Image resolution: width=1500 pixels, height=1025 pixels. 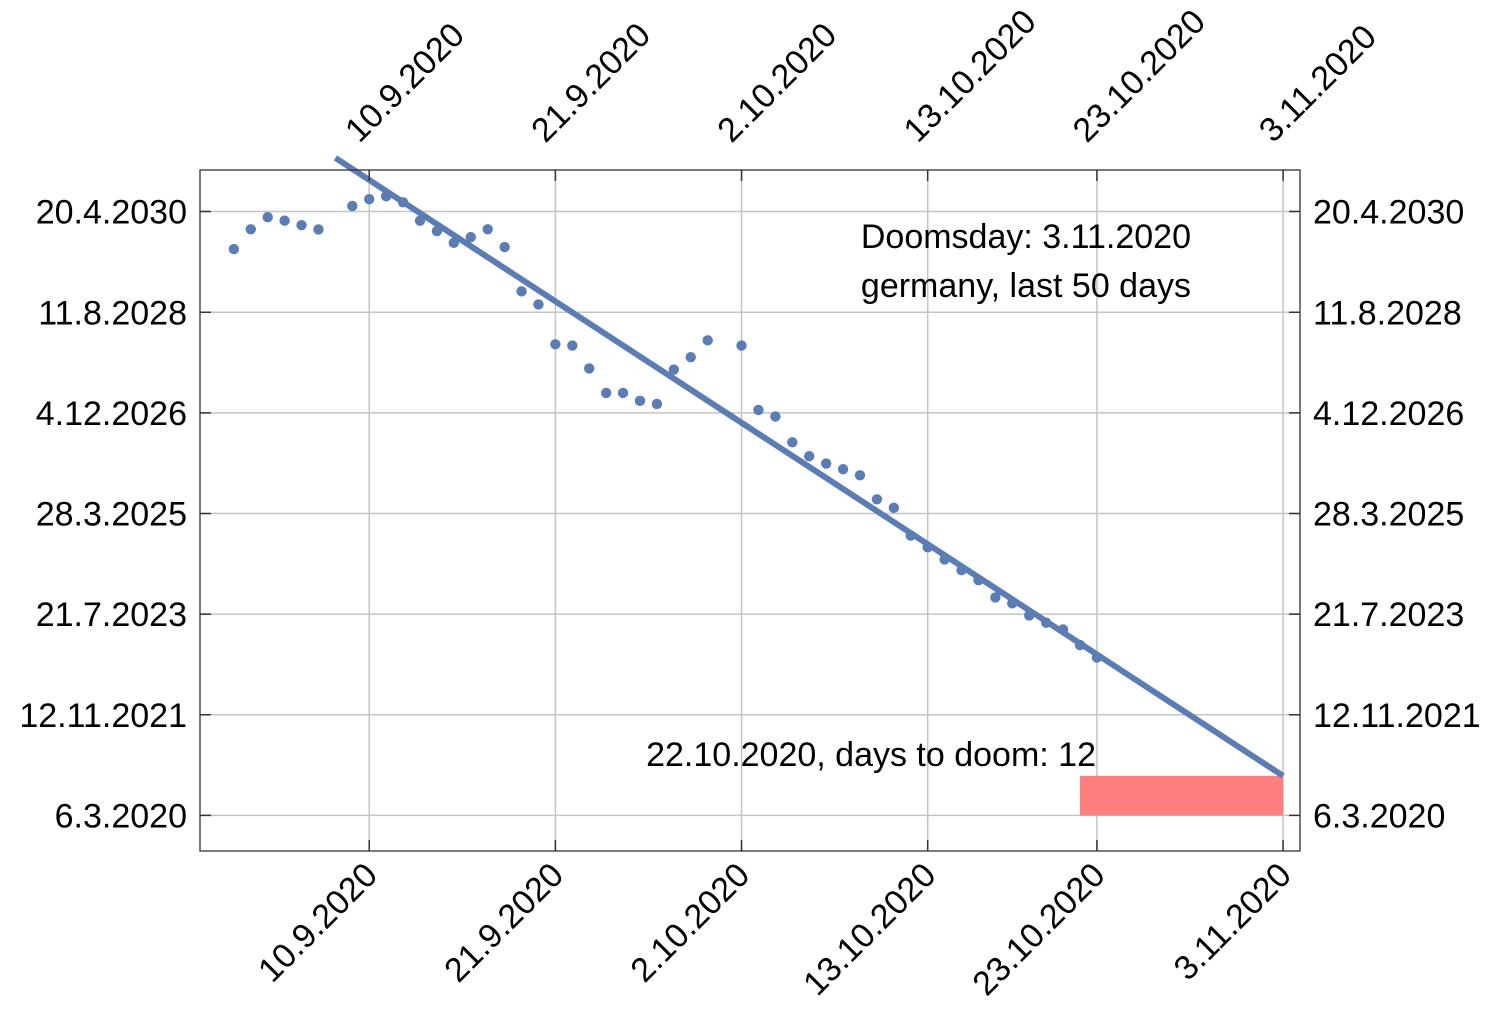 What do you see at coordinates (1387, 313) in the screenshot?
I see `y-tick-label-right: 11.8.2028` at bounding box center [1387, 313].